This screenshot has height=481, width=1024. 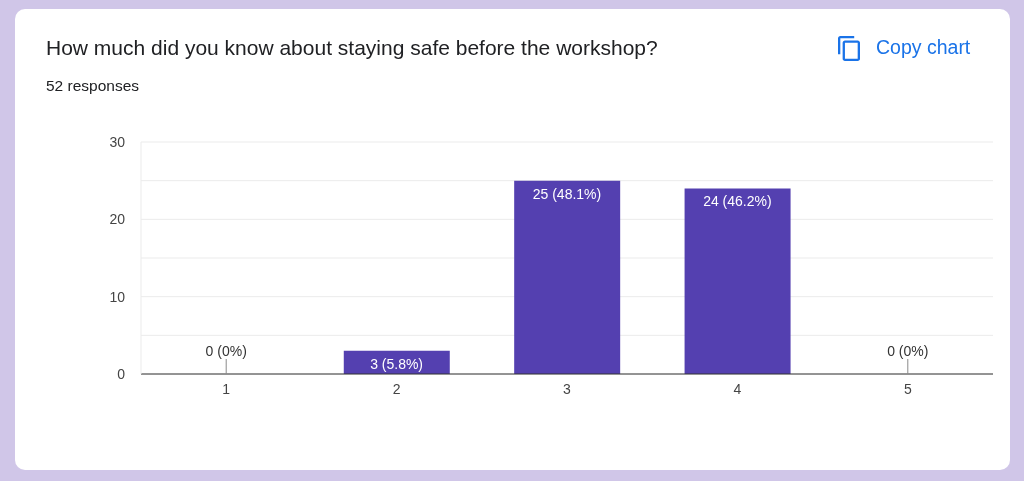 I want to click on data-label: 25 (48.1%), so click(x=567, y=193).